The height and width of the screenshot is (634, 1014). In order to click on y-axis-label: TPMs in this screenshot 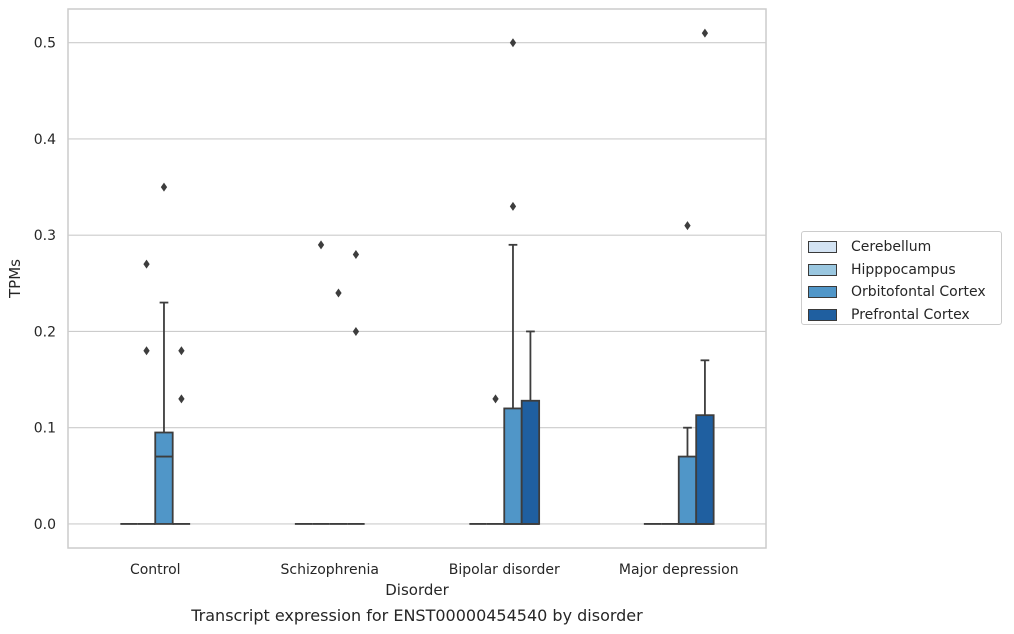, I will do `click(15, 279)`.